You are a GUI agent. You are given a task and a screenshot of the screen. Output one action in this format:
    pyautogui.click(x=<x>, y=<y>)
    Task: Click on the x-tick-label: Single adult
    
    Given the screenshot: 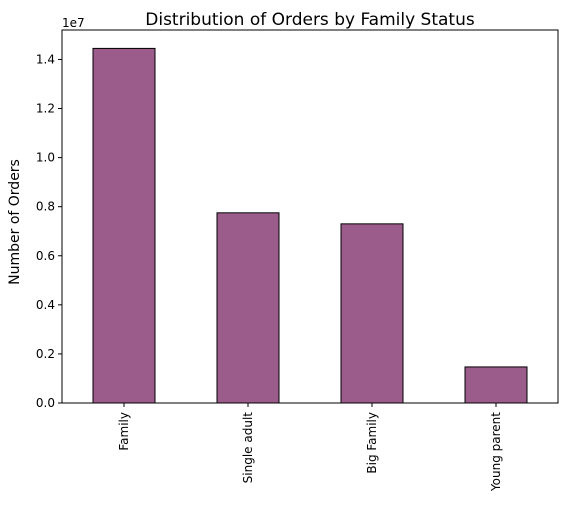 What is the action you would take?
    pyautogui.click(x=248, y=448)
    